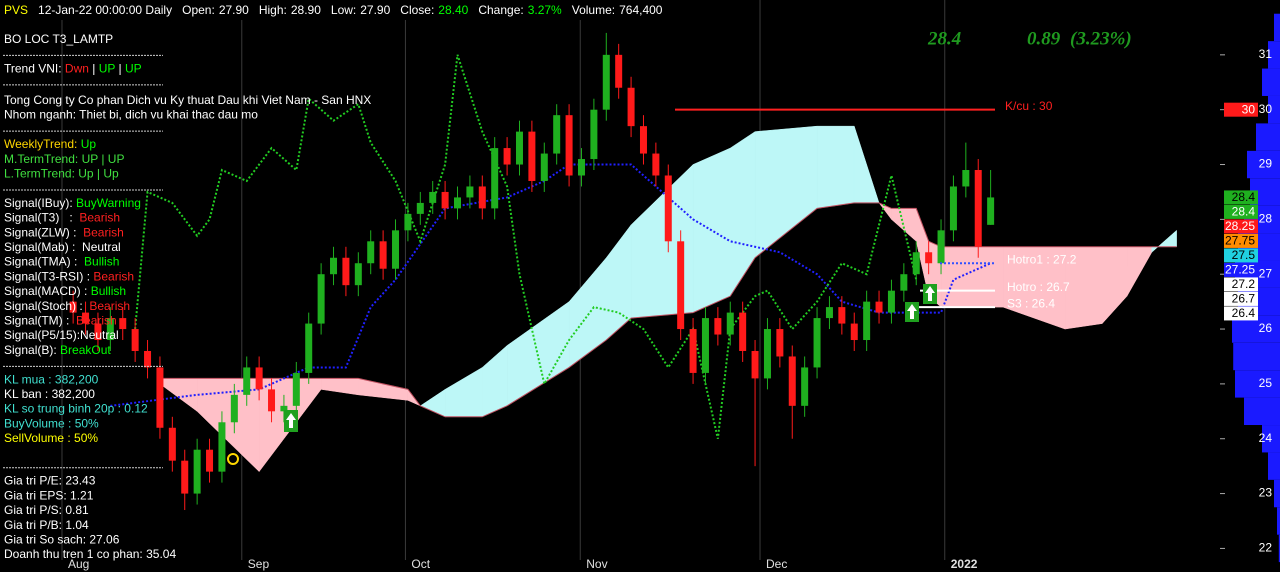 This screenshot has width=1280, height=572. I want to click on info-text: Signal(Stoch) :, so click(46, 306).